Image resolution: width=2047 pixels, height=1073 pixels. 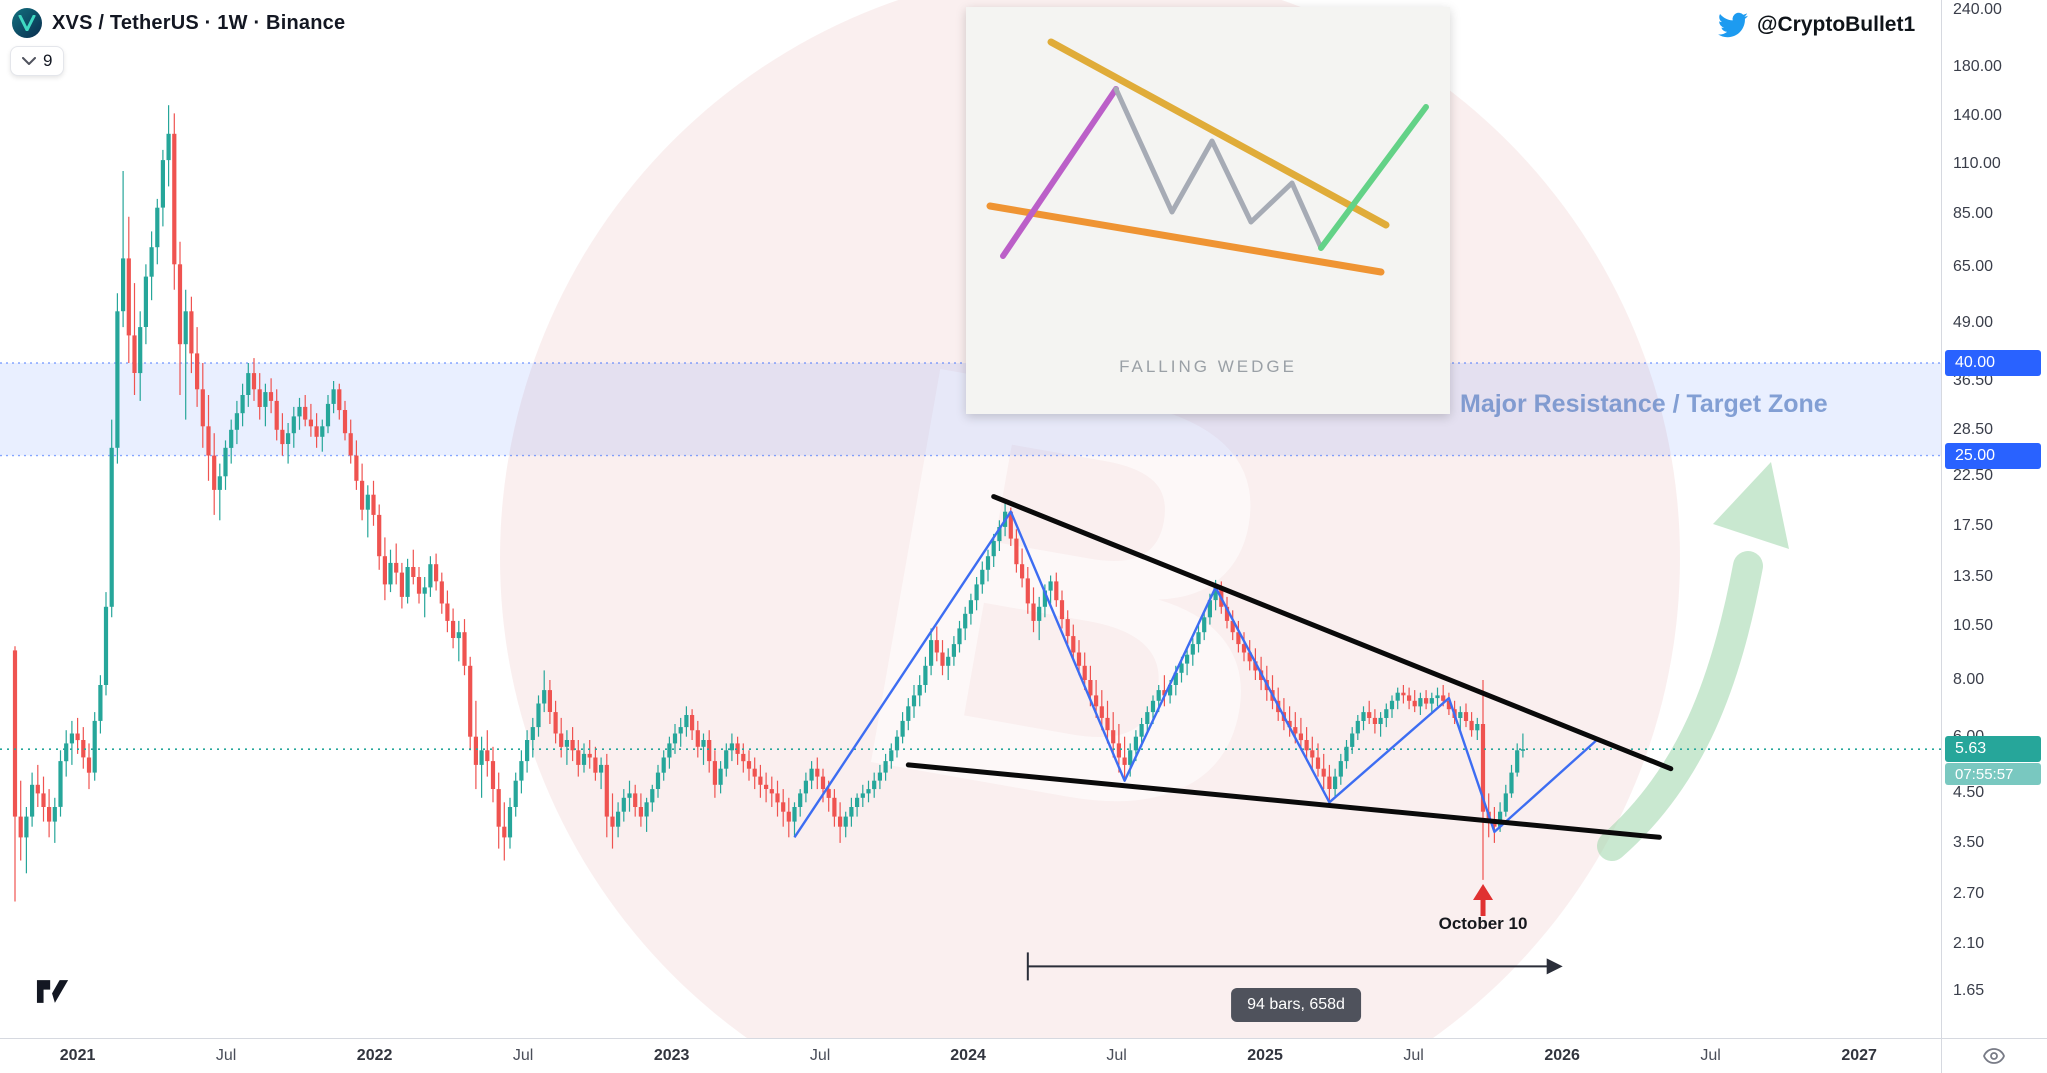 I want to click on symbol-header: XVS / TetherUS · 1W · Binance, so click(x=178, y=23).